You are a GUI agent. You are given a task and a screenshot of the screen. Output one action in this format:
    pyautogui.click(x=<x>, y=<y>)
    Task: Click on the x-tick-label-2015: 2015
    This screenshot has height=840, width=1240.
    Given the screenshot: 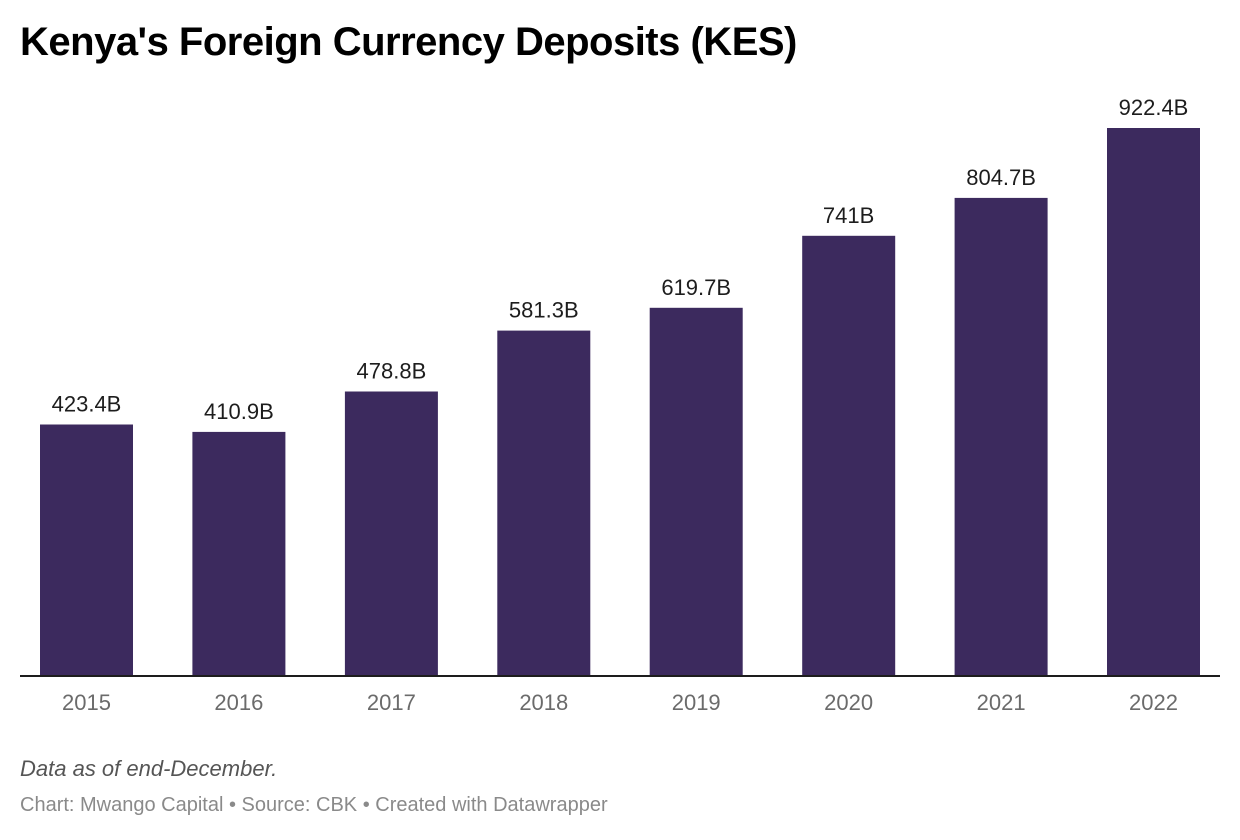 What is the action you would take?
    pyautogui.click(x=86, y=702)
    